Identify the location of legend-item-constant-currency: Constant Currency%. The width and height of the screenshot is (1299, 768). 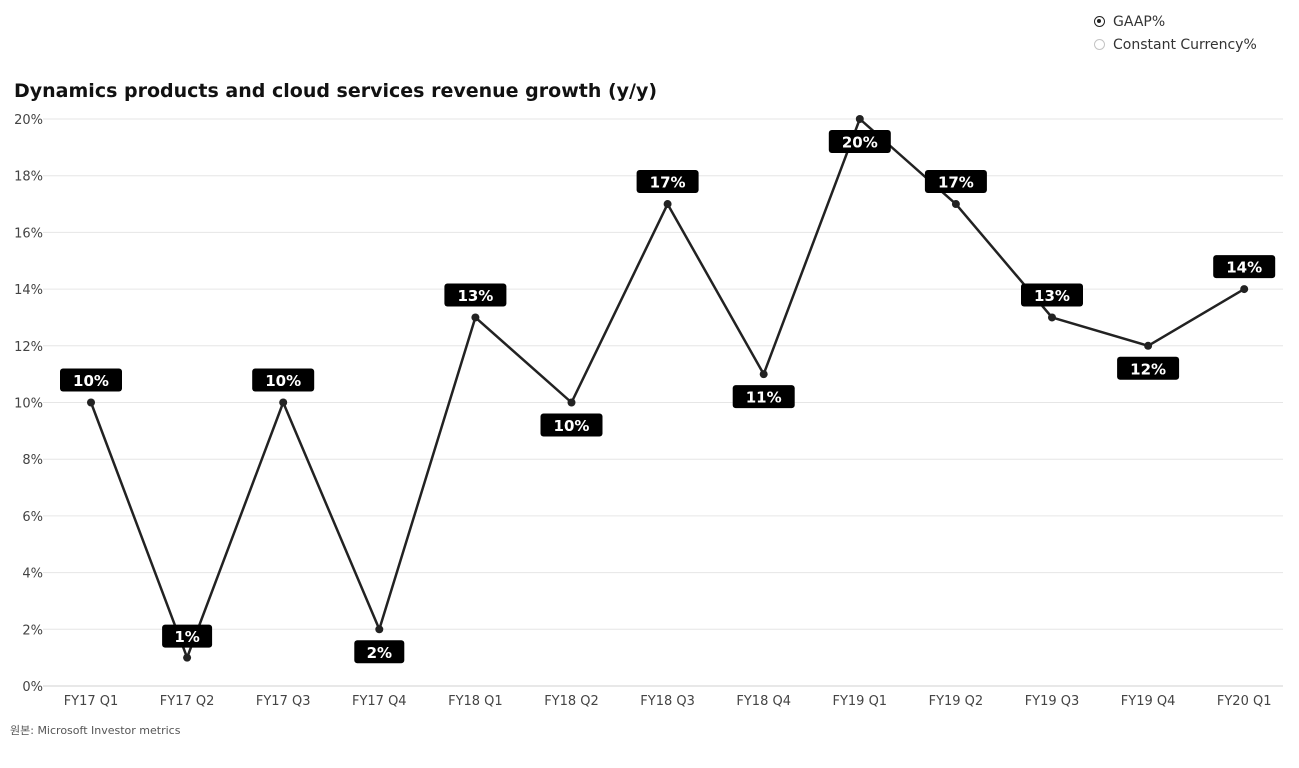
(1175, 44).